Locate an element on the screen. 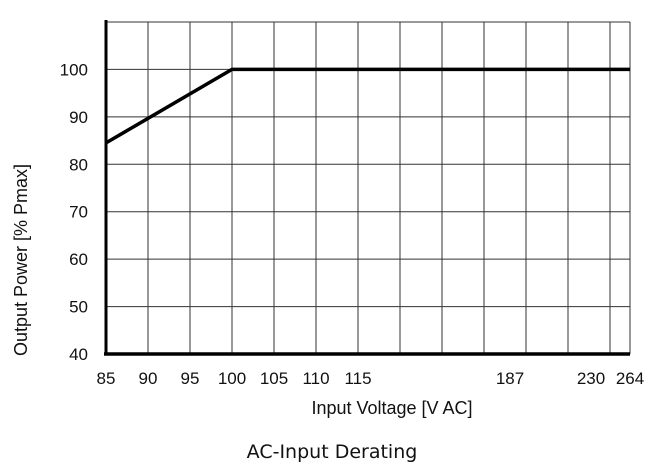 This screenshot has height=473, width=664. y-tick-label: 90 is located at coordinates (78, 117).